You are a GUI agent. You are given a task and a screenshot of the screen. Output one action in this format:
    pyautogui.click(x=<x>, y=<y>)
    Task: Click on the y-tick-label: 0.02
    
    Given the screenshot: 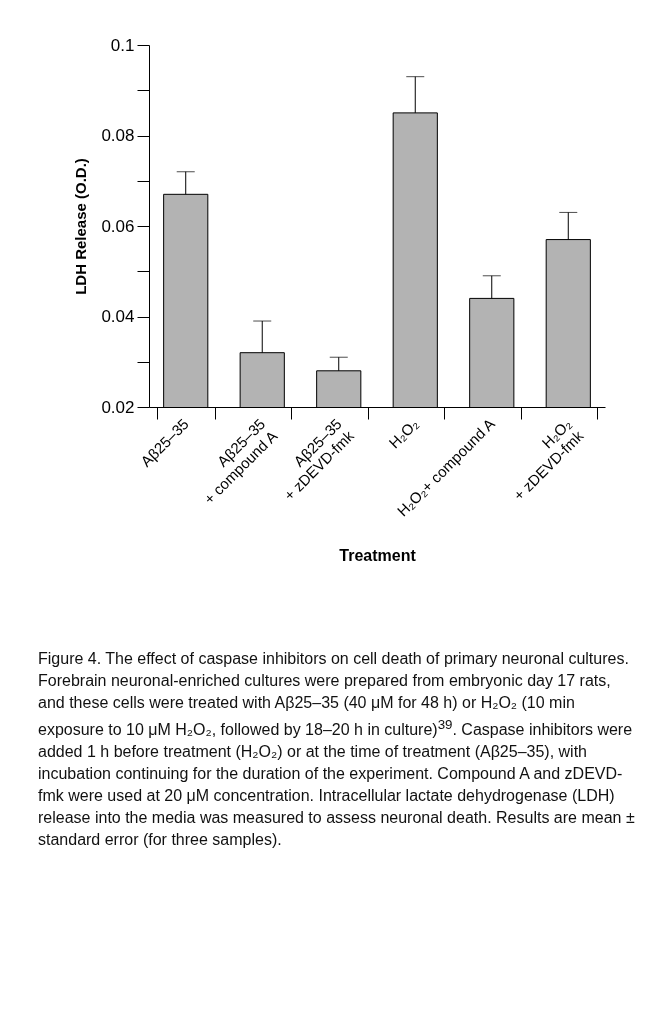 What is the action you would take?
    pyautogui.click(x=118, y=407)
    